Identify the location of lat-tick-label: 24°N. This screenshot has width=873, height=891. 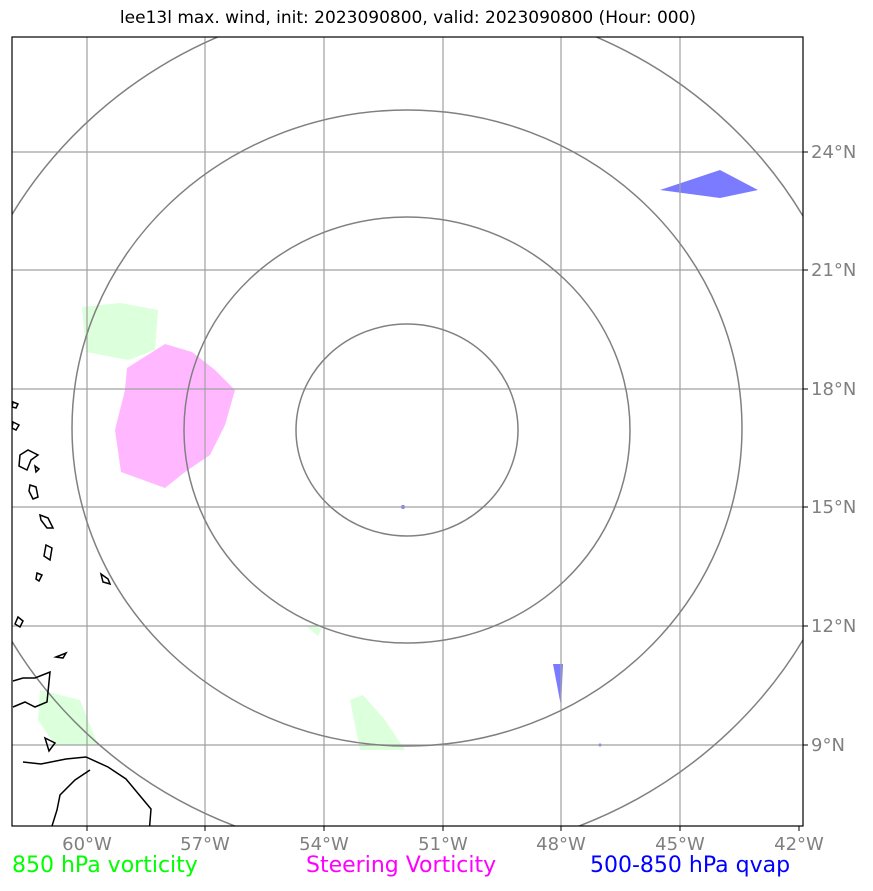
(833, 152).